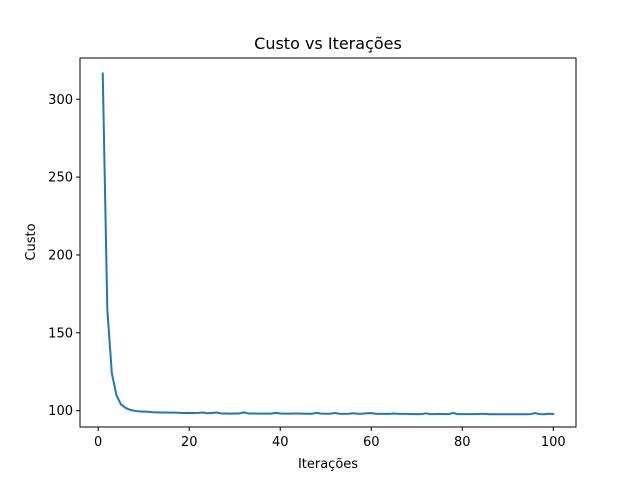  I want to click on x-axis-label: Iterações, so click(328, 464).